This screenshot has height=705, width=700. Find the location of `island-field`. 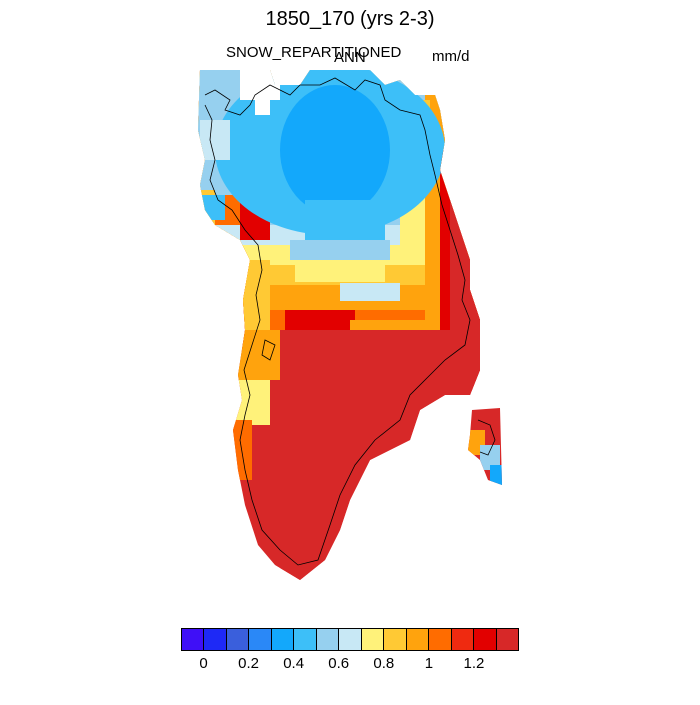

island-field is located at coordinates (485, 446).